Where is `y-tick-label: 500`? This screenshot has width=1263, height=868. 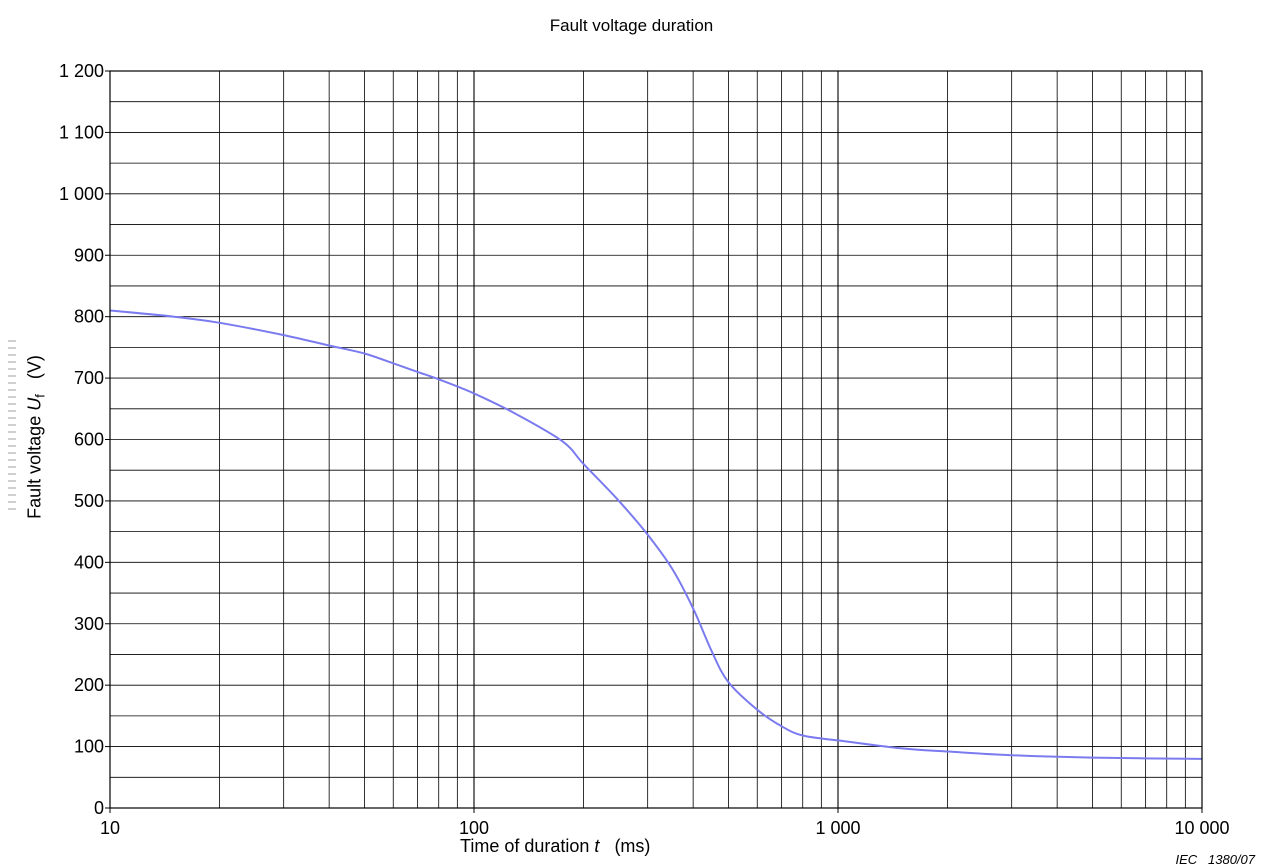
y-tick-label: 500 is located at coordinates (89, 501).